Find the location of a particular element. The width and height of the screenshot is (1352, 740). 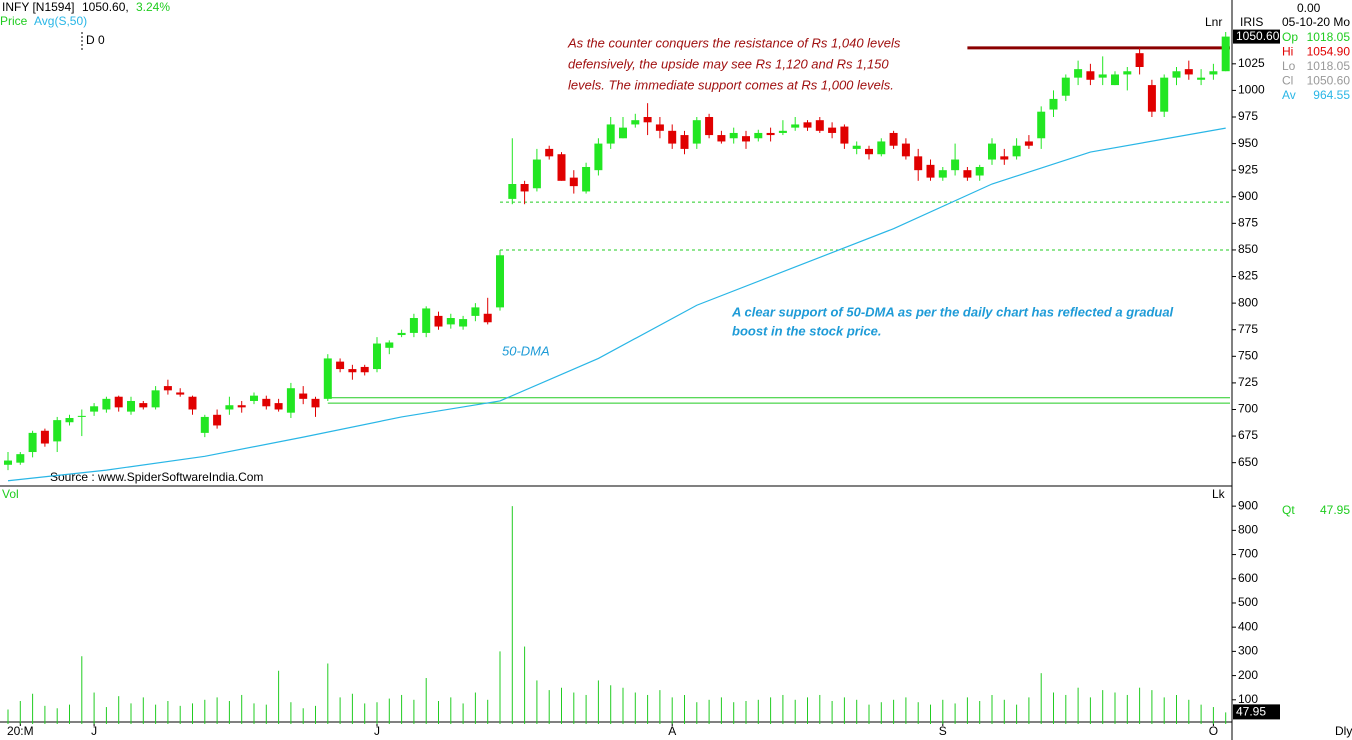

y-tick-label: 825 is located at coordinates (1248, 276).